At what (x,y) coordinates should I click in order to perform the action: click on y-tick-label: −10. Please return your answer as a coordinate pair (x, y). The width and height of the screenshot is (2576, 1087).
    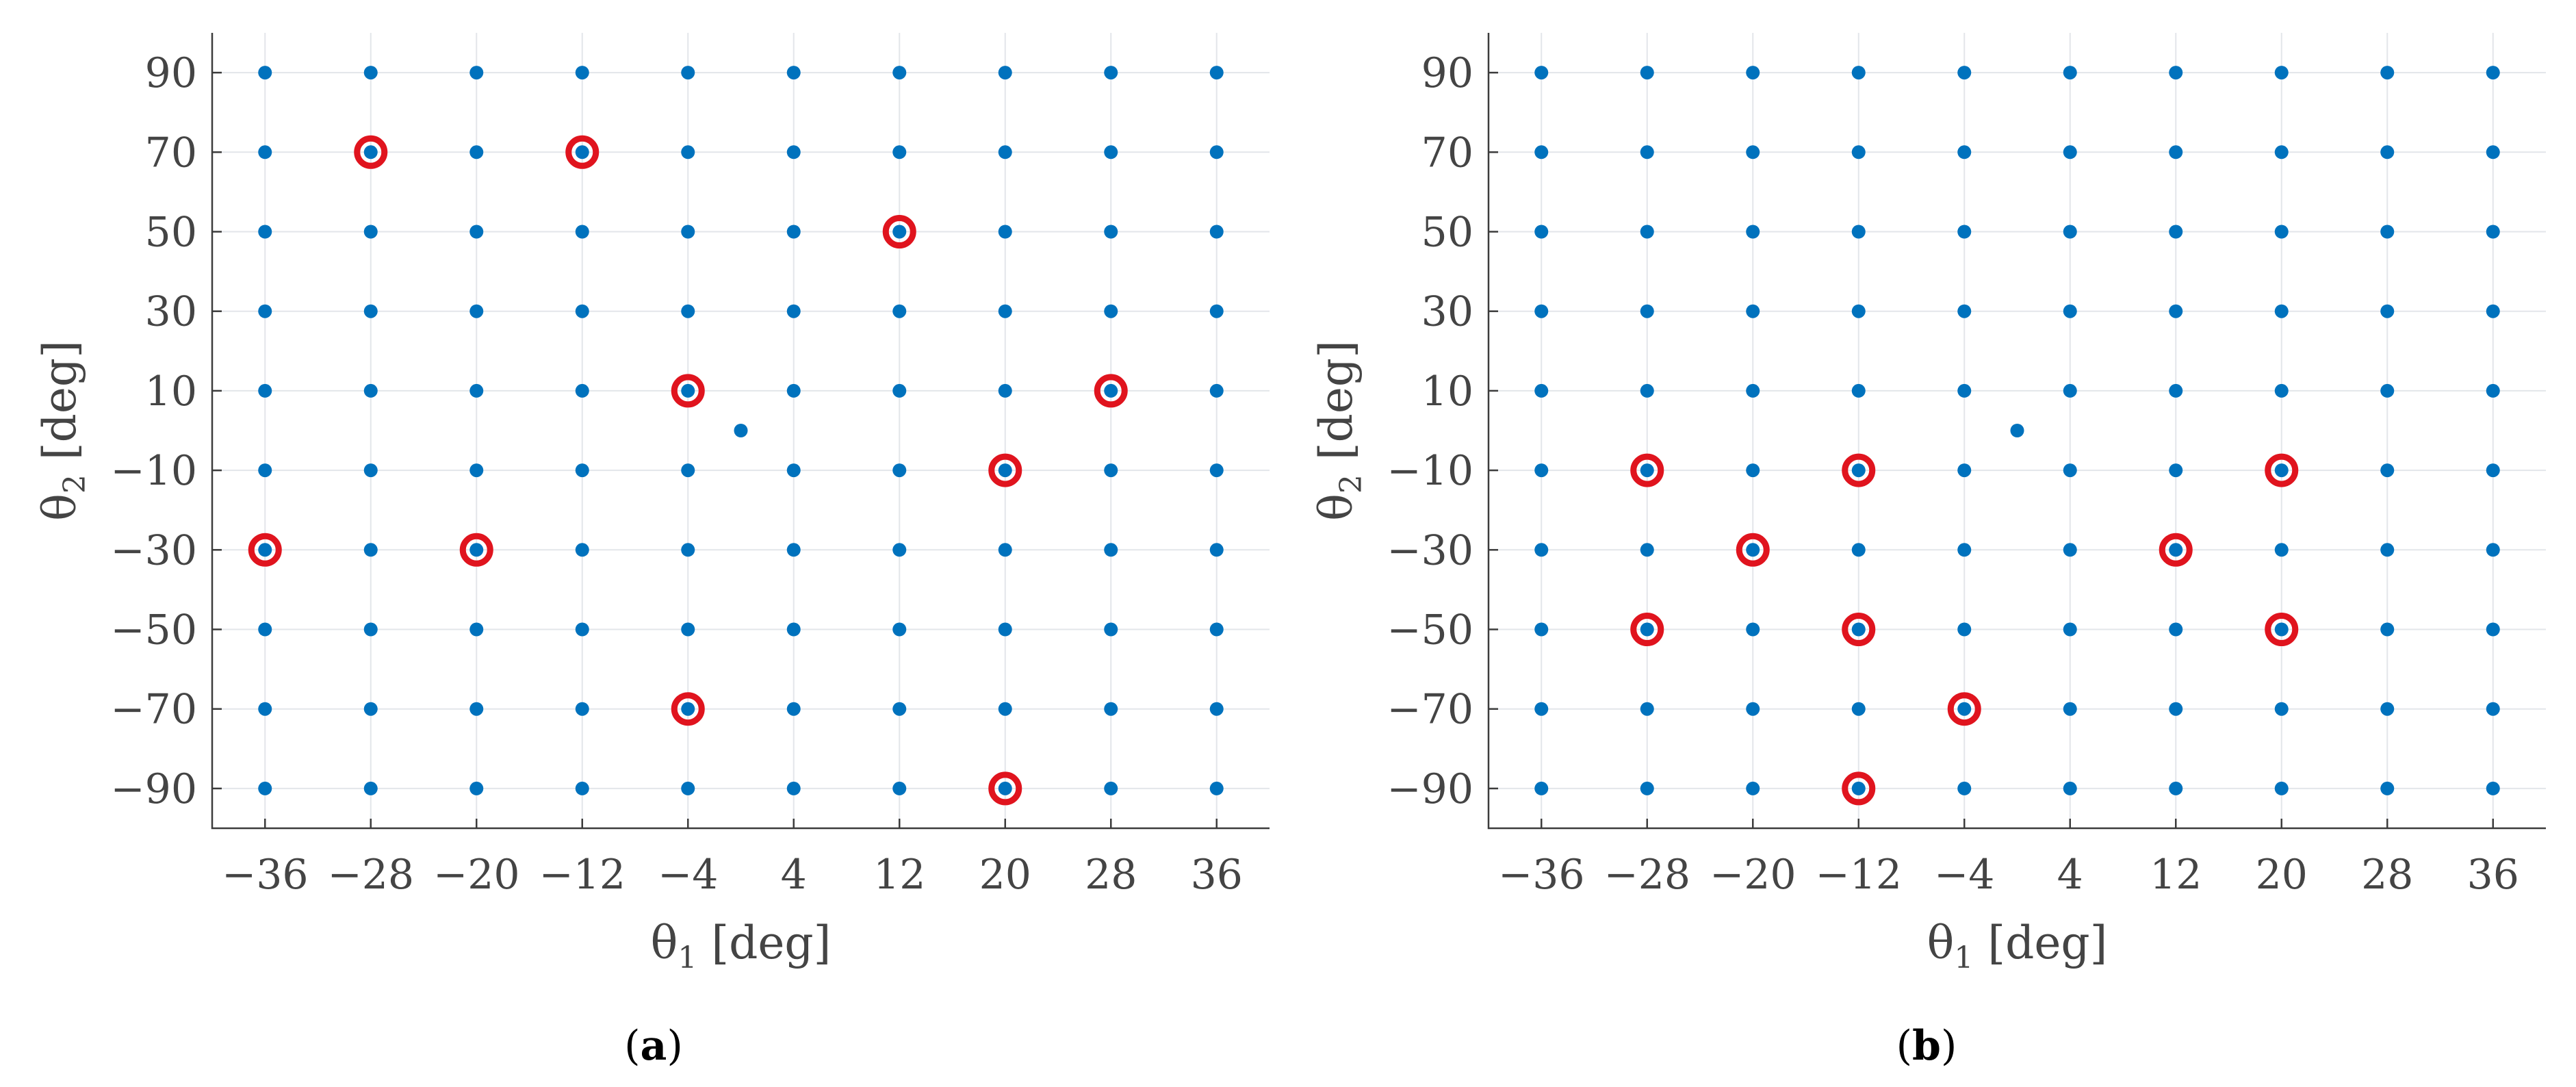
    Looking at the image, I should click on (153, 471).